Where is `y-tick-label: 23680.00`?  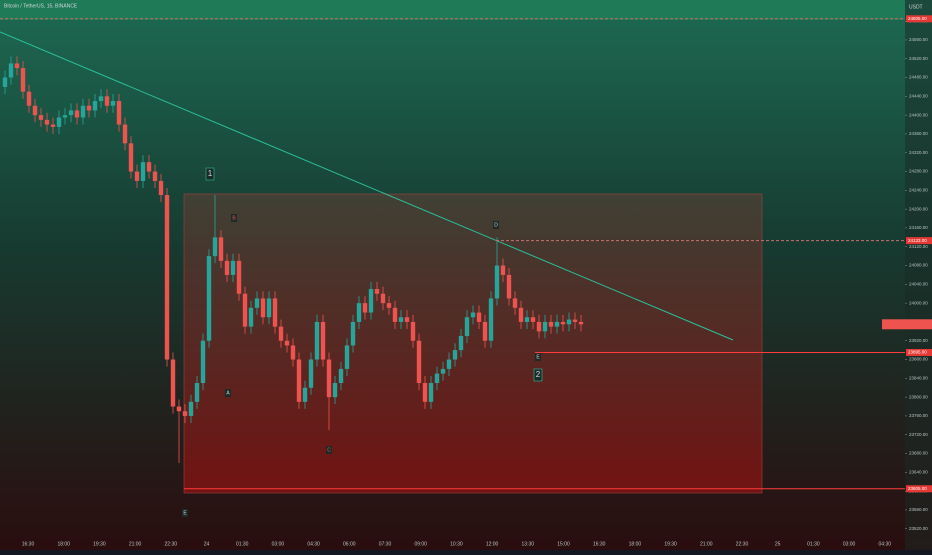
y-tick-label: 23680.00 is located at coordinates (918, 453).